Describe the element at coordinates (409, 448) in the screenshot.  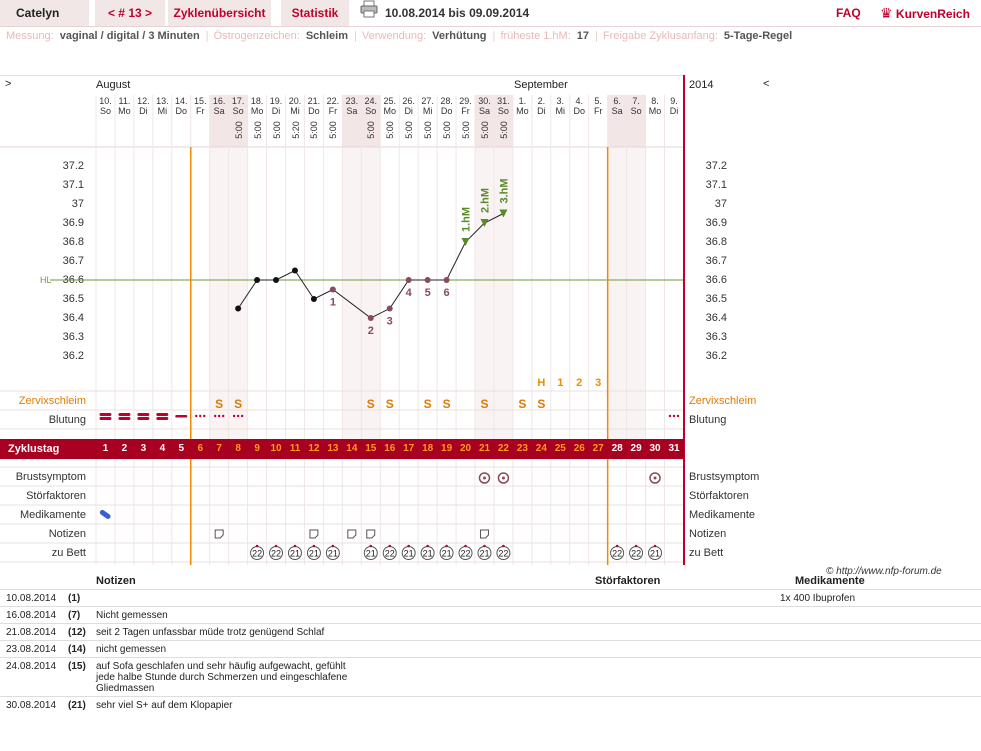
I see `cycle-day-number: 17` at that location.